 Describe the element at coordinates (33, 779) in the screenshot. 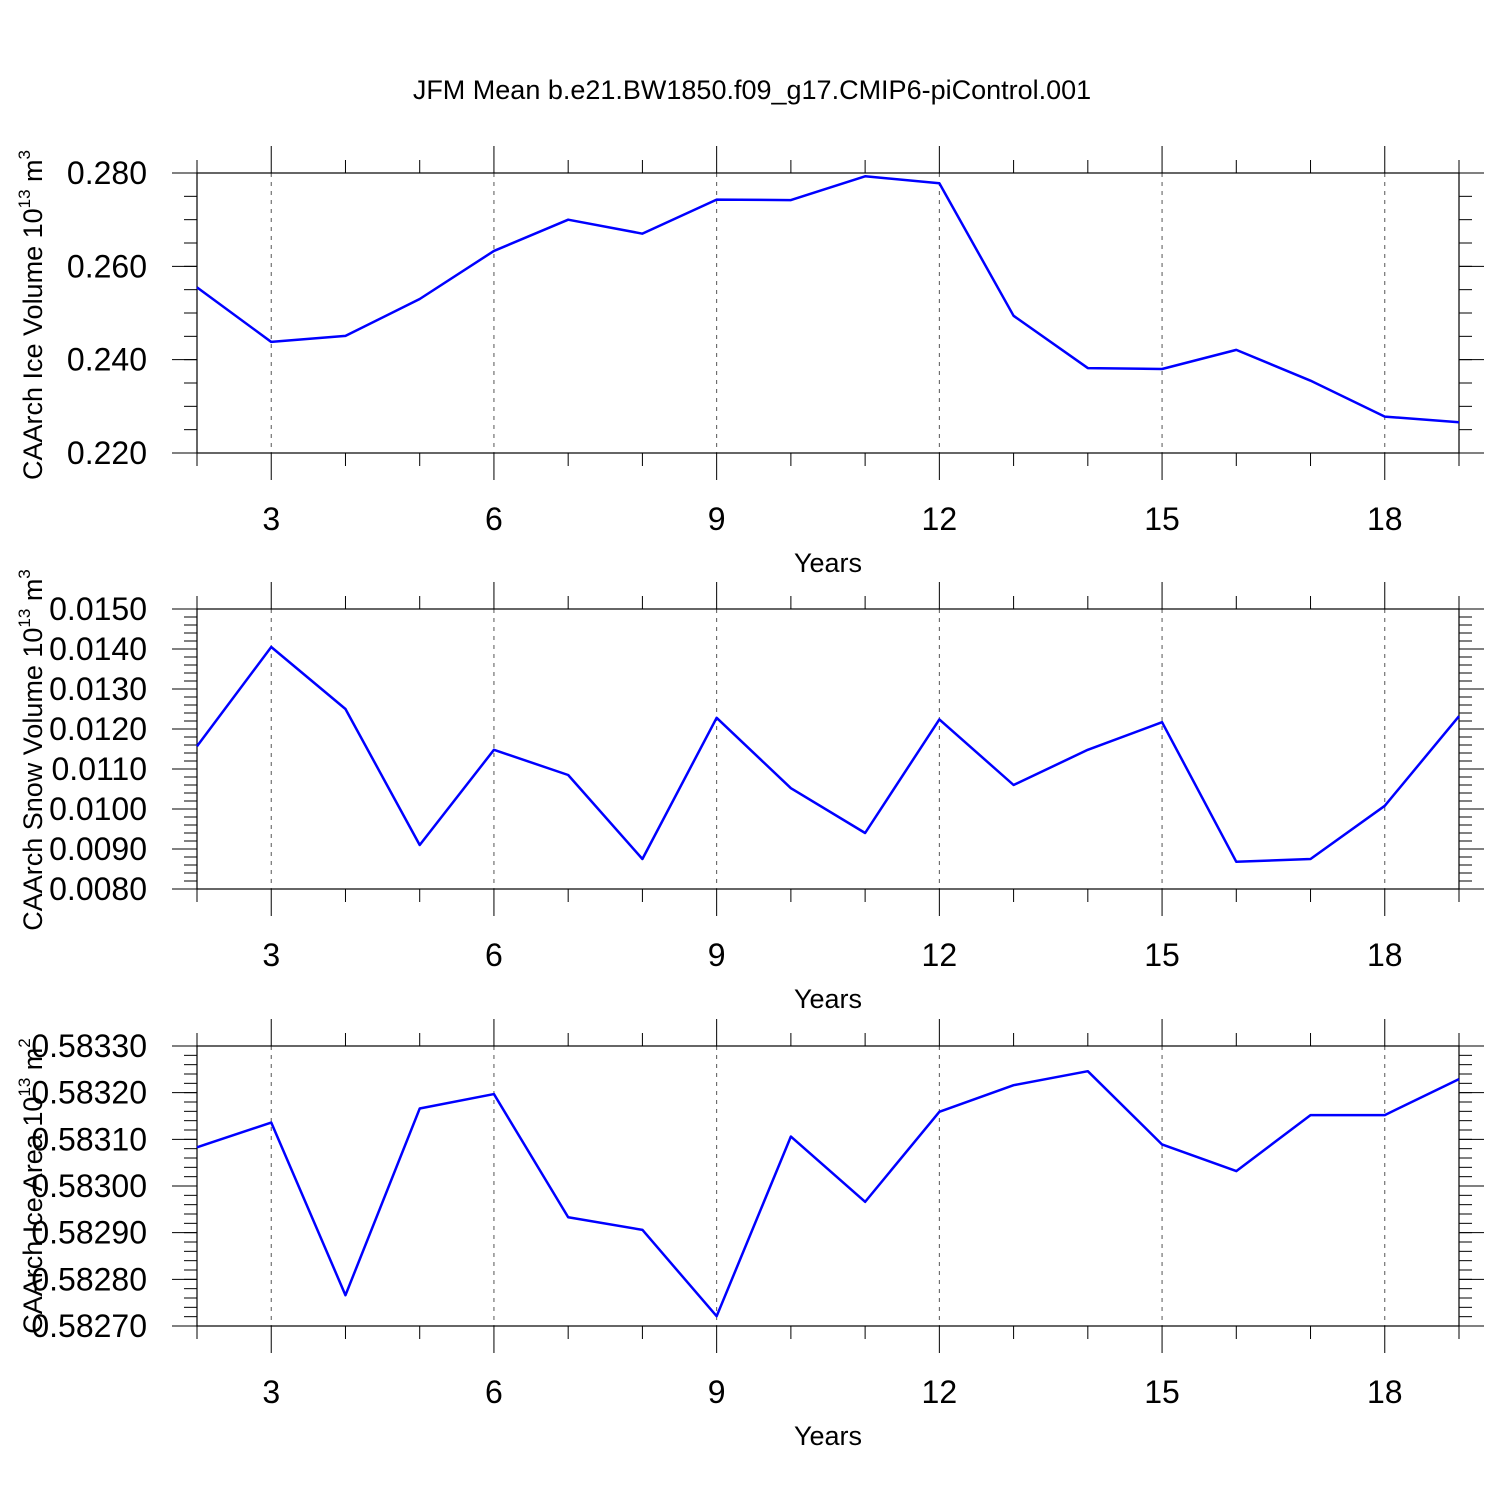

I see `y-axis-label-text: CAArch Snow Volume 10` at that location.